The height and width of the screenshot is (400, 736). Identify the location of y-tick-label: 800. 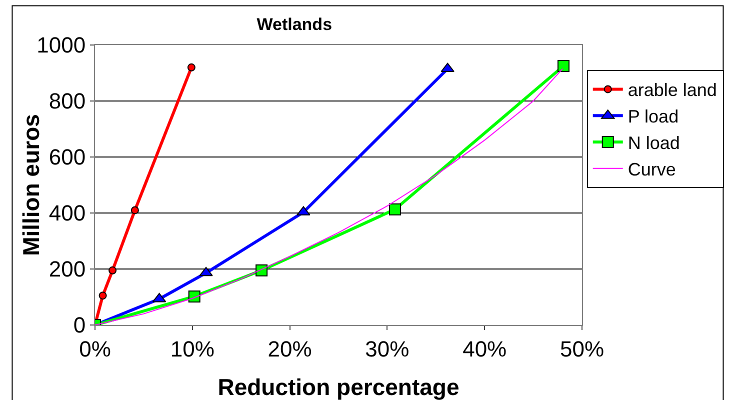
(67, 101).